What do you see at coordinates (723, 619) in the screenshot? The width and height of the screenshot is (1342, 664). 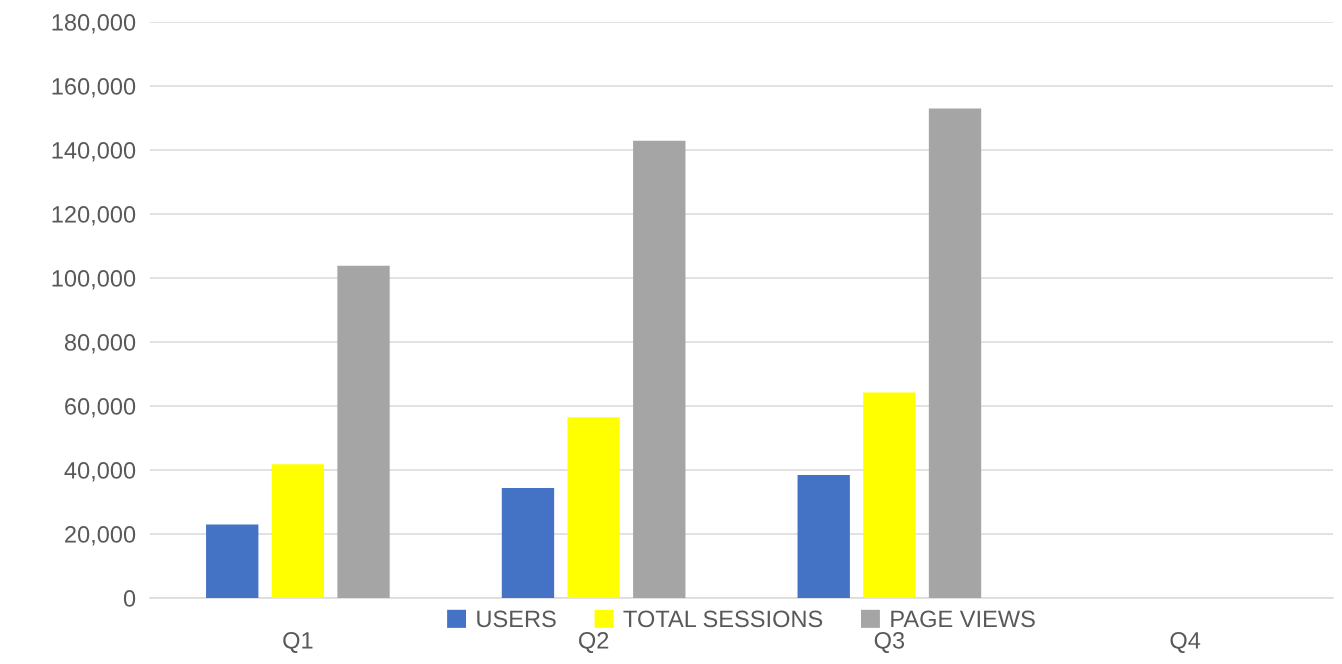 I see `legend-label: TOTAL SESSIONS` at bounding box center [723, 619].